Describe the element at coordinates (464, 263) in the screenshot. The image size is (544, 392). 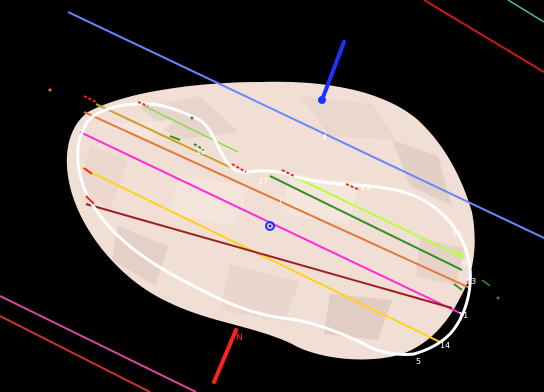
I see `label-9: 9` at that location.